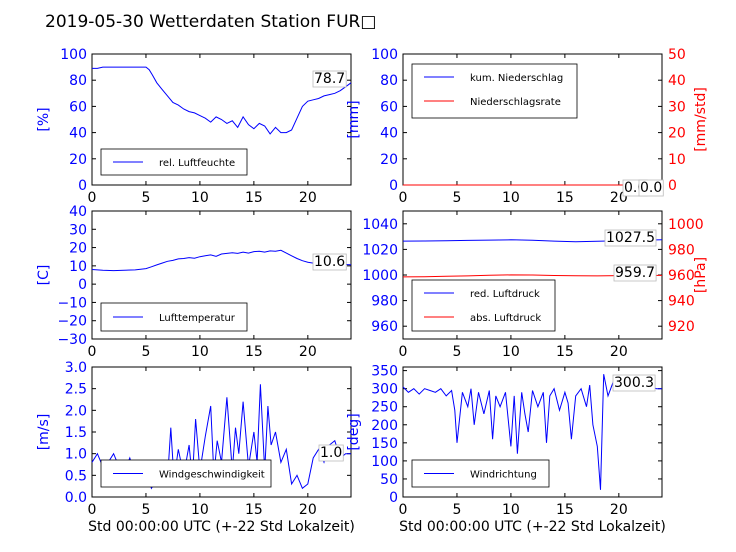 The image size is (736, 552). What do you see at coordinates (686, 225) in the screenshot?
I see `y2-tick-label: 1000` at bounding box center [686, 225].